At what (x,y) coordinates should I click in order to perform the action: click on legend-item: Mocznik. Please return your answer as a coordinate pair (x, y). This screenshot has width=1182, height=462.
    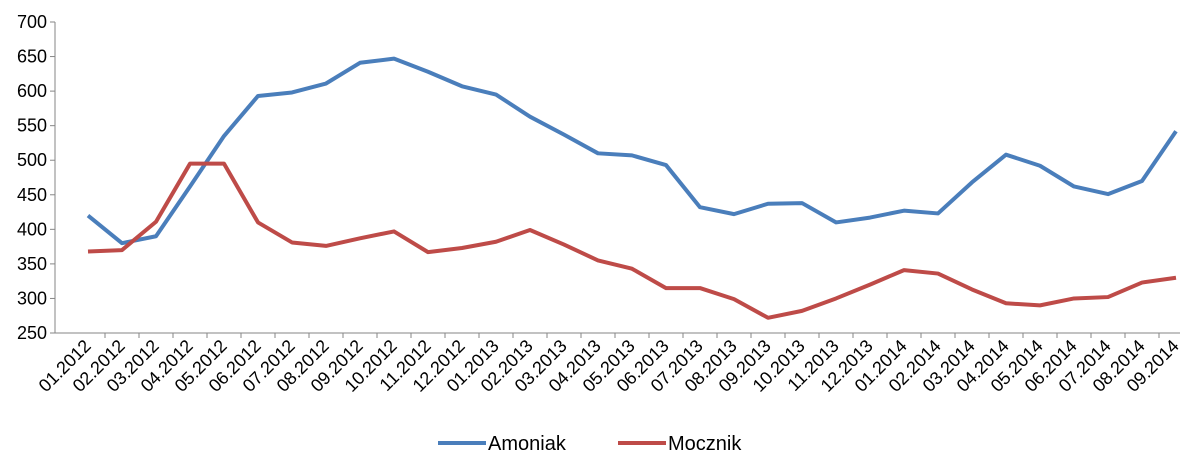
    Looking at the image, I should click on (680, 444).